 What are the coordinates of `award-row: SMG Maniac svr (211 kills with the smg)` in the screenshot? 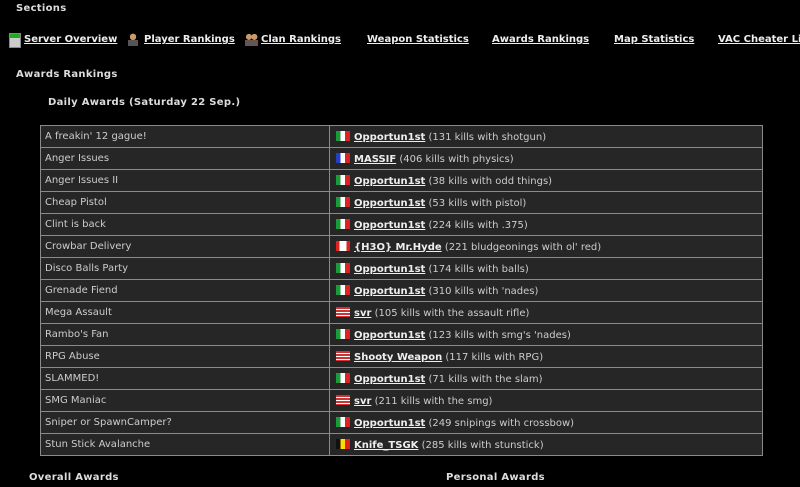 It's located at (401, 400).